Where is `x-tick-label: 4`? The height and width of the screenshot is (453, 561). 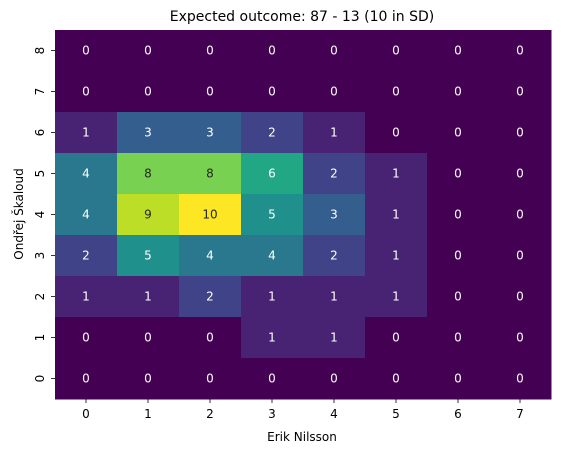
x-tick-label: 4 is located at coordinates (334, 414).